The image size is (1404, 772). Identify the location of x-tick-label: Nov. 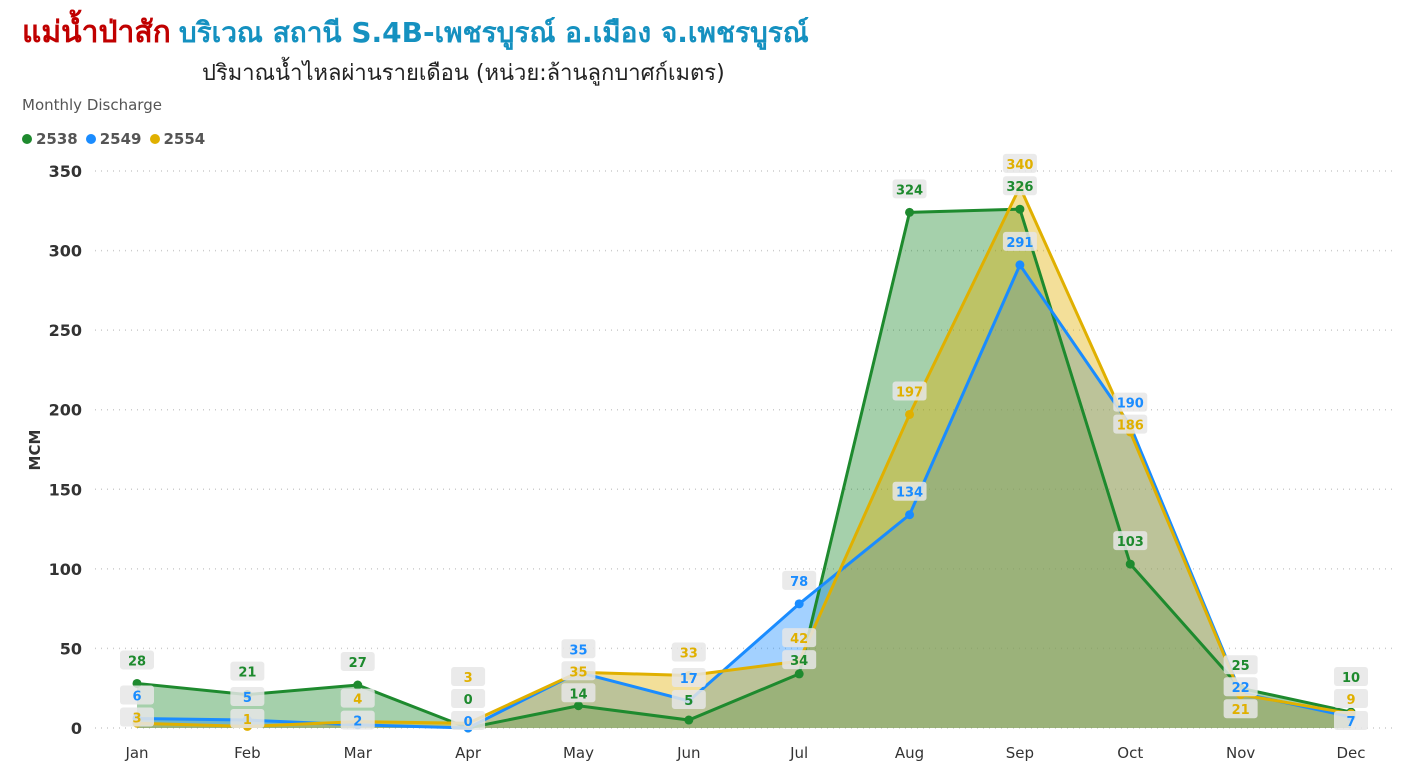
(1240, 753).